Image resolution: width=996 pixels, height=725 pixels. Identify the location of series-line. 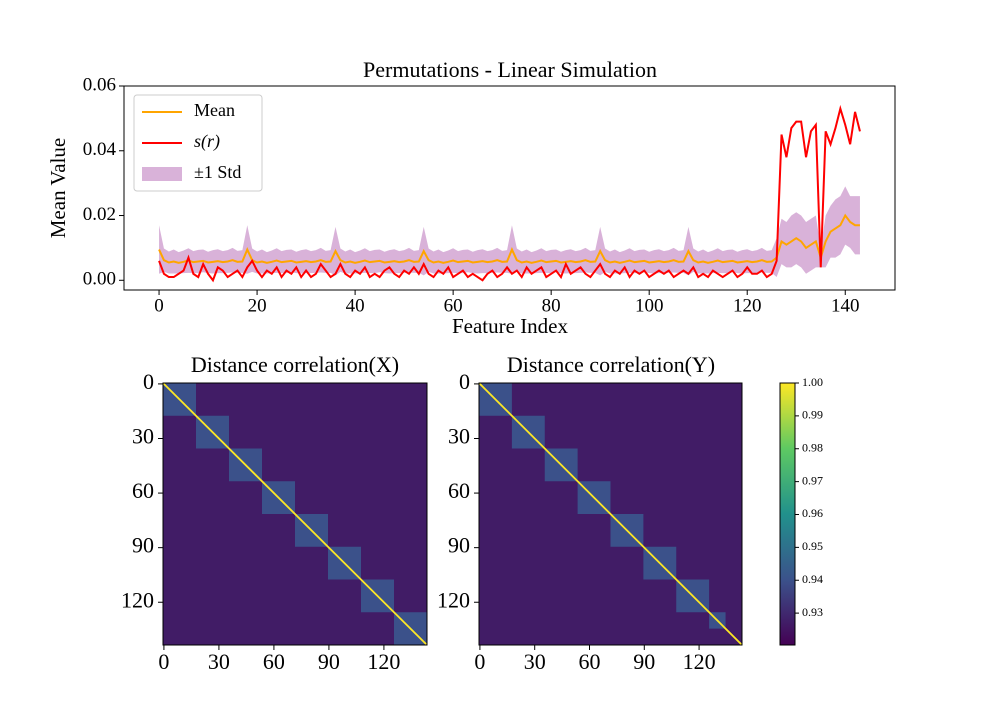
(509, 238).